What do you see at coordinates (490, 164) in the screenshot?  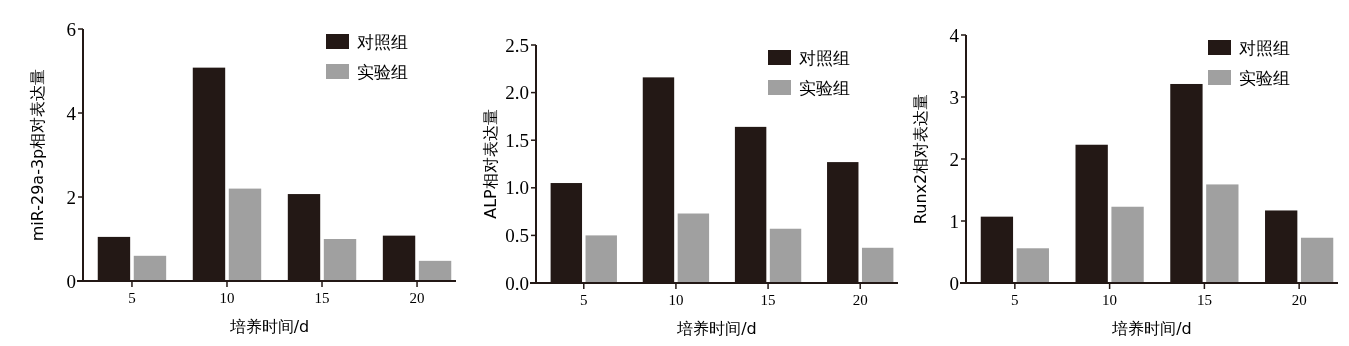 I see `y-axis-title: ALP相对表达量` at bounding box center [490, 164].